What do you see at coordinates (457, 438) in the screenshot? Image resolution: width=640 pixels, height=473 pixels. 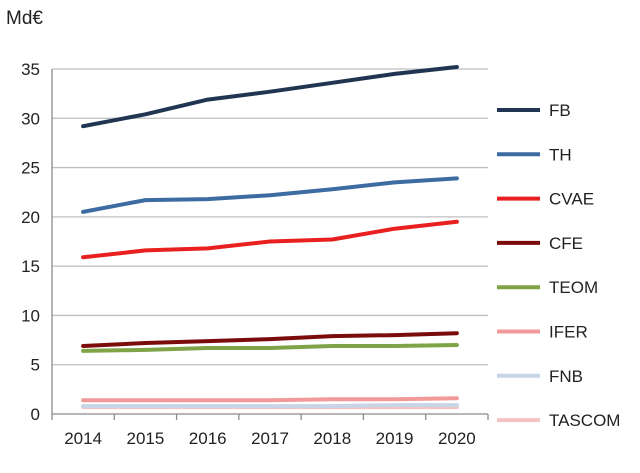 I see `x-tick-label: 2020` at bounding box center [457, 438].